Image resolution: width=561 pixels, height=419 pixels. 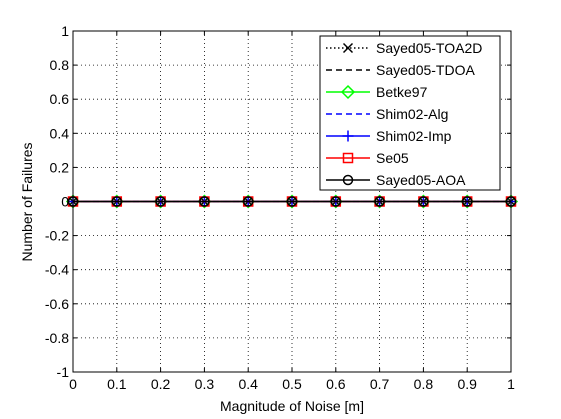 I want to click on legend-entry: Sayed05-TOA2D, so click(x=404, y=48).